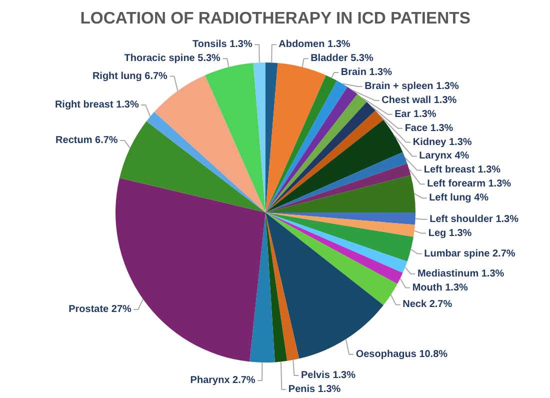 This screenshot has height=398, width=550. Describe the element at coordinates (353, 72) in the screenshot. I see `slice-label: Brain` at that location.